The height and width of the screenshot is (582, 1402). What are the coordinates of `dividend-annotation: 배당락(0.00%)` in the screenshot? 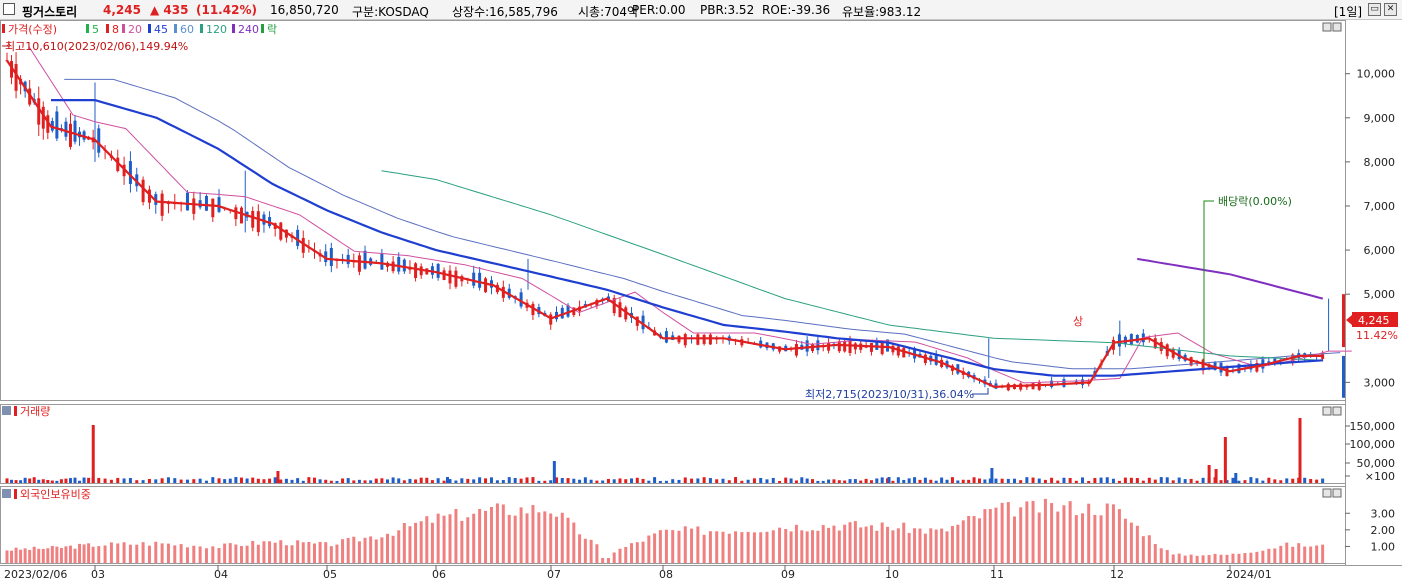 It's located at (1255, 201).